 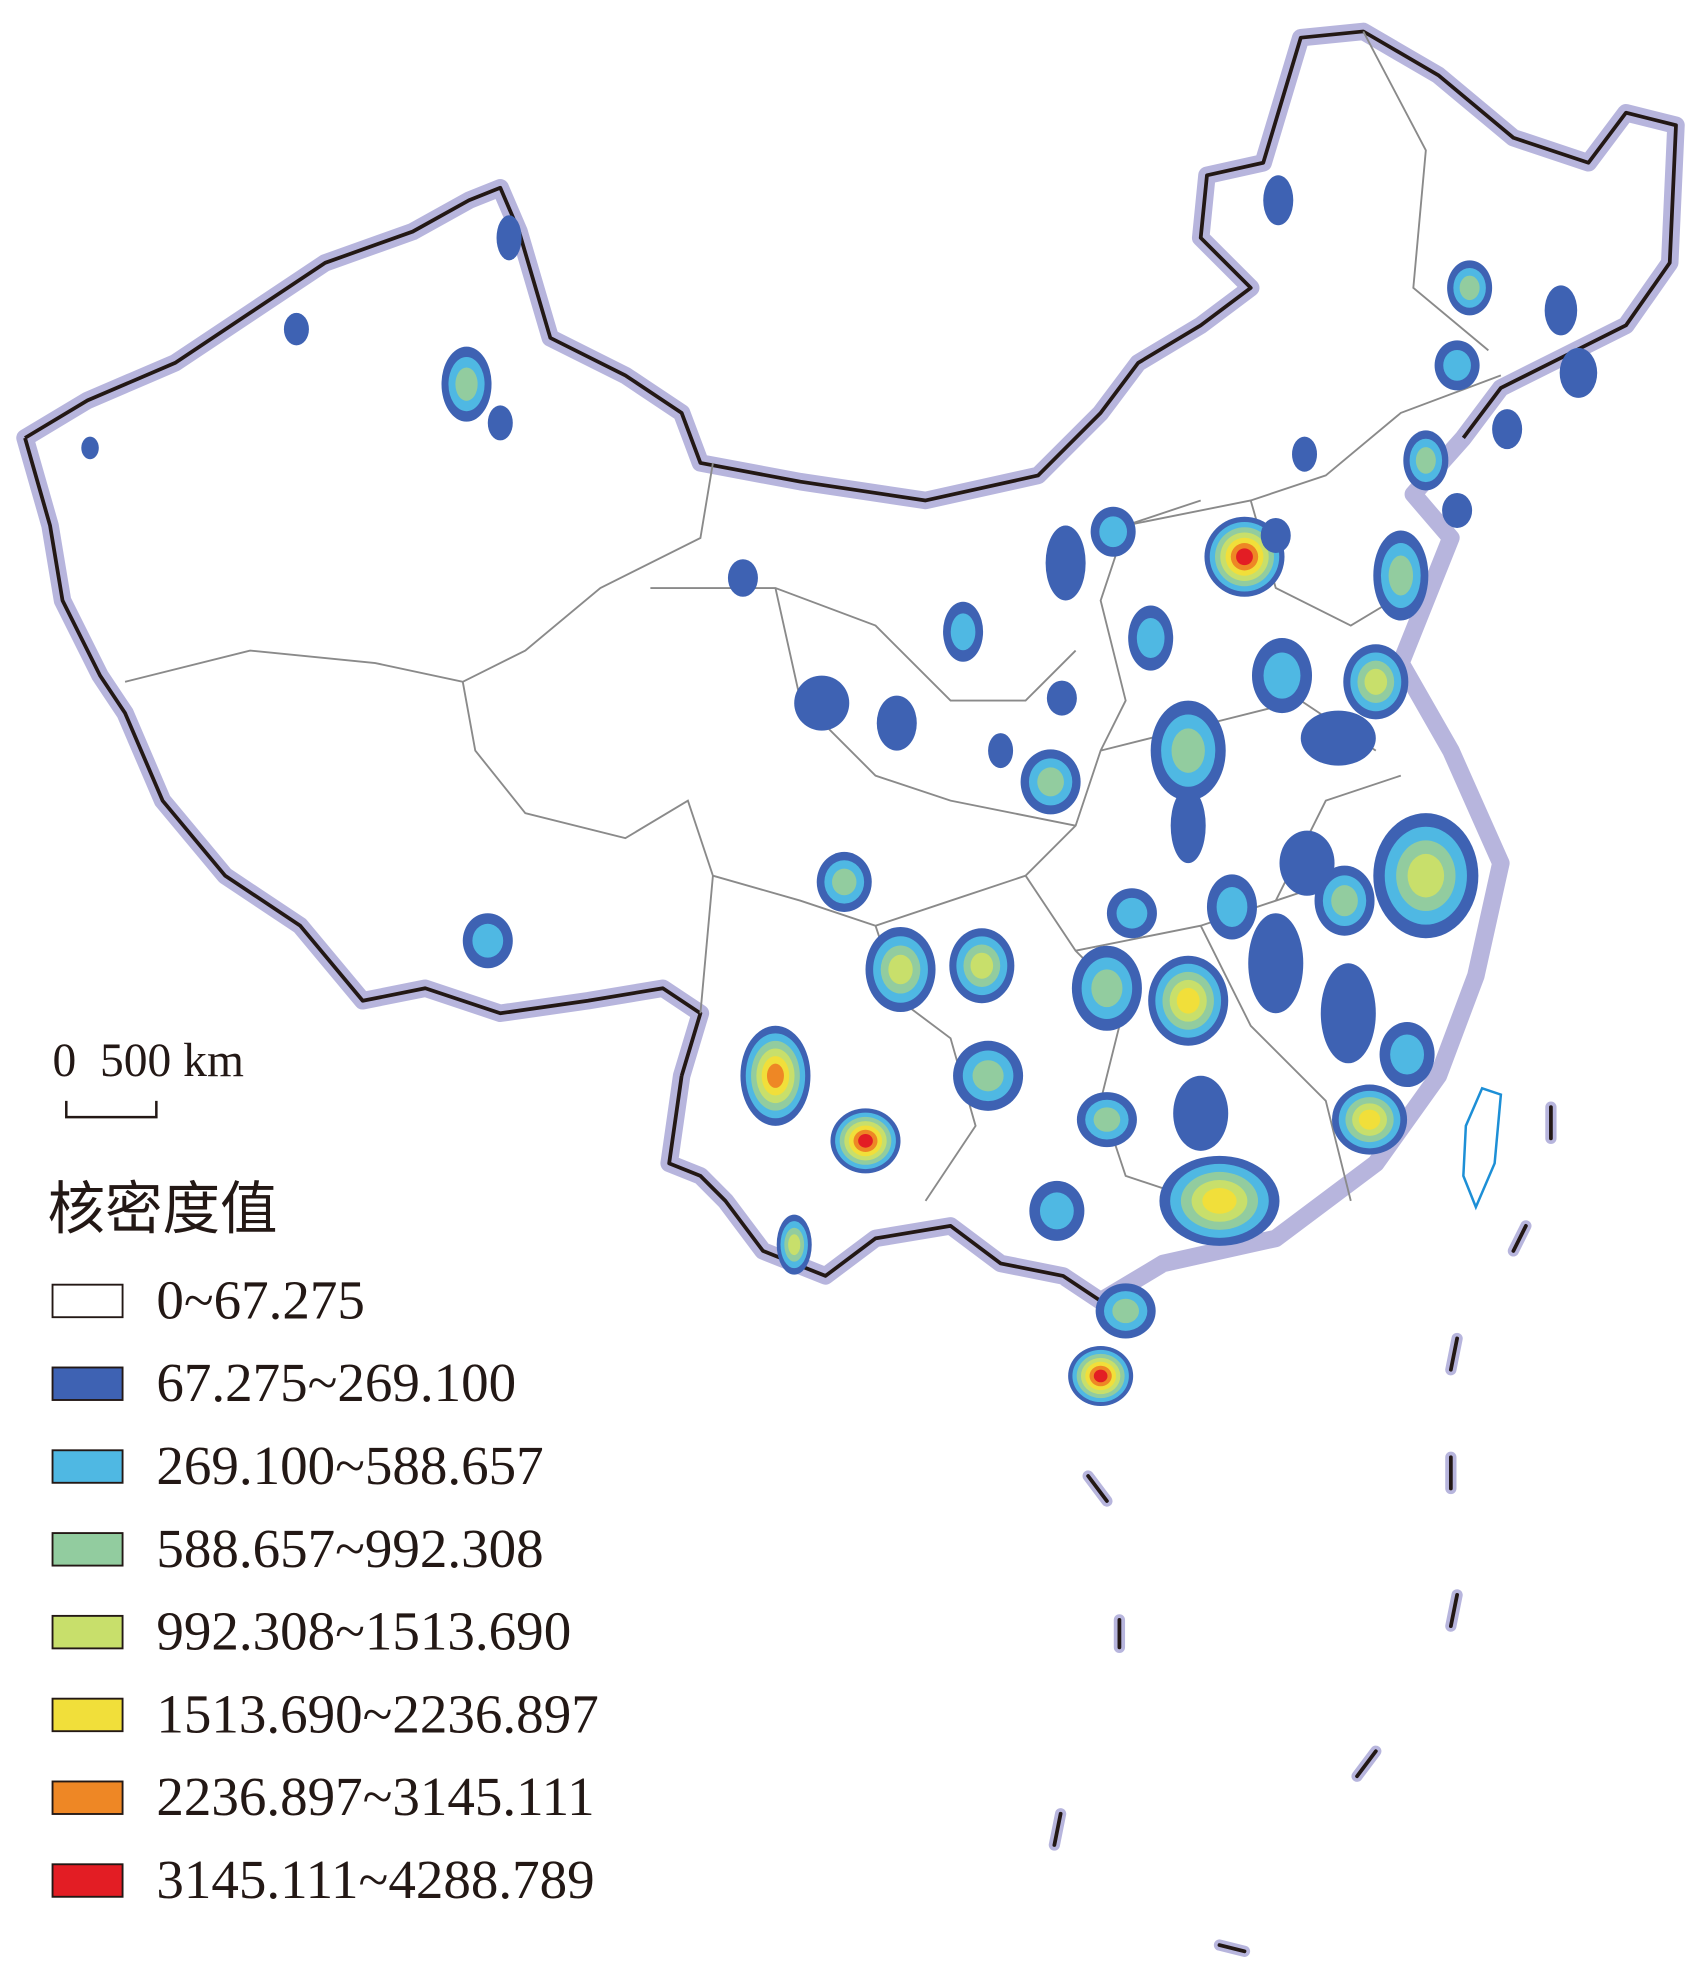 I want to click on scale-line, so click(x=111, y=1109).